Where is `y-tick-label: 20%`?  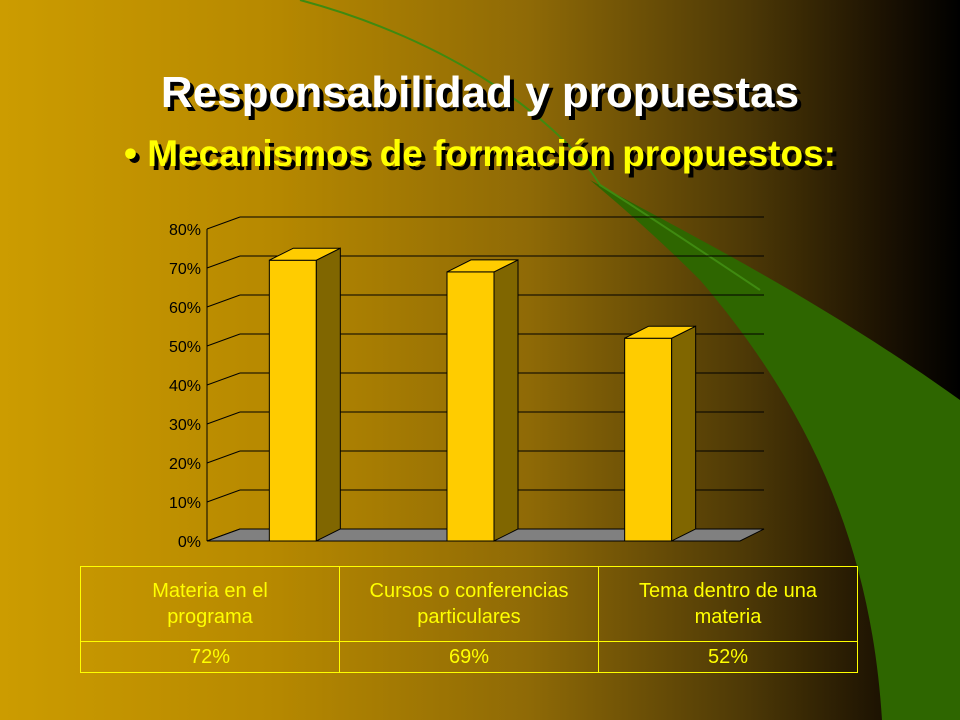
y-tick-label: 20% is located at coordinates (185, 464).